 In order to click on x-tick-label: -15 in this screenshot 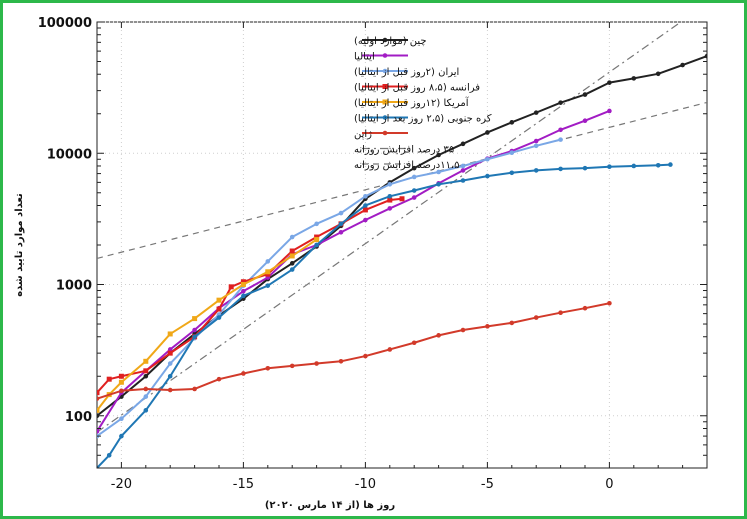, I will do `click(243, 484)`.